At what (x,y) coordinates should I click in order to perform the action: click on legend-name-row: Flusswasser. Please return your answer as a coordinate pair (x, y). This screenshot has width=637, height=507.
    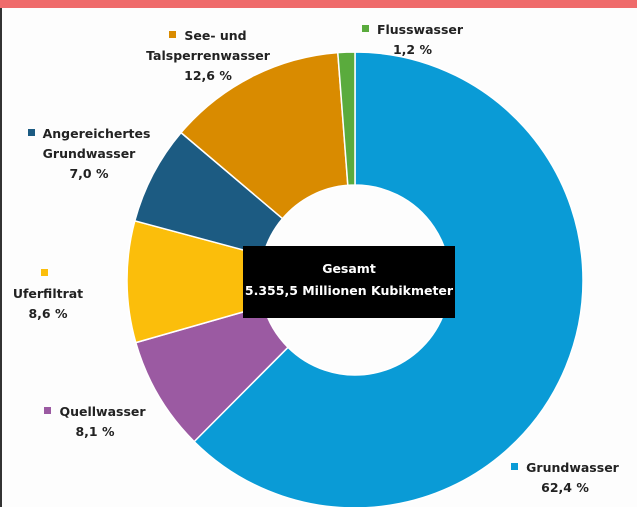
    Looking at the image, I should click on (412, 30).